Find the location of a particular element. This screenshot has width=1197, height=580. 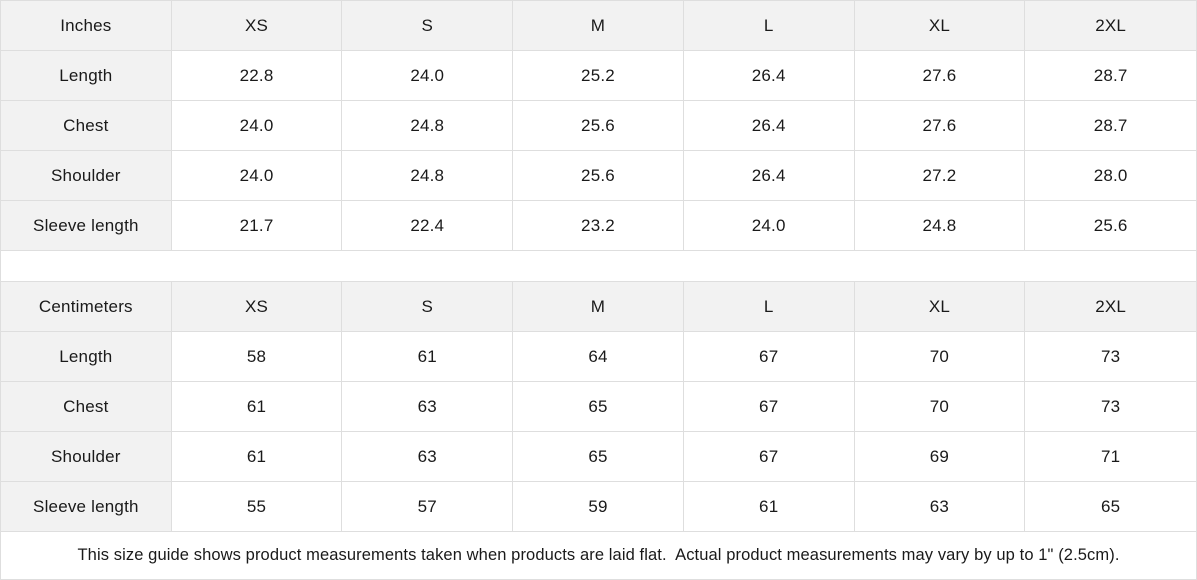

measurement-cell: 69 is located at coordinates (940, 457).